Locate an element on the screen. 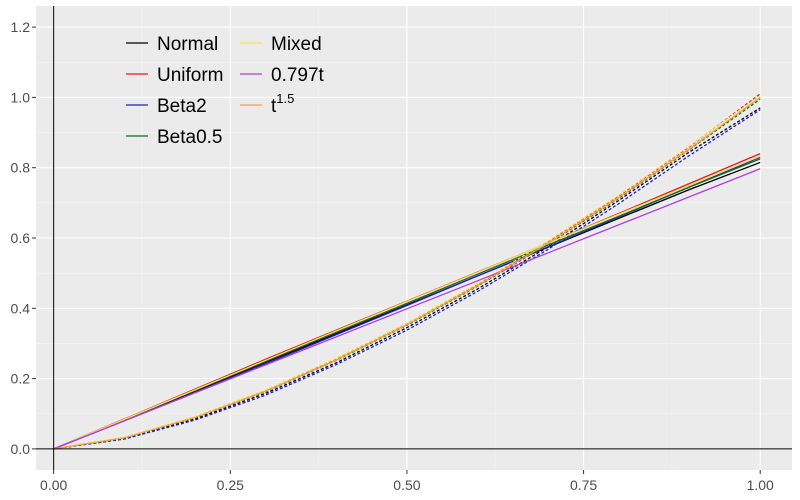 The height and width of the screenshot is (500, 800). y-tick-label: 0.4 is located at coordinates (21, 308).